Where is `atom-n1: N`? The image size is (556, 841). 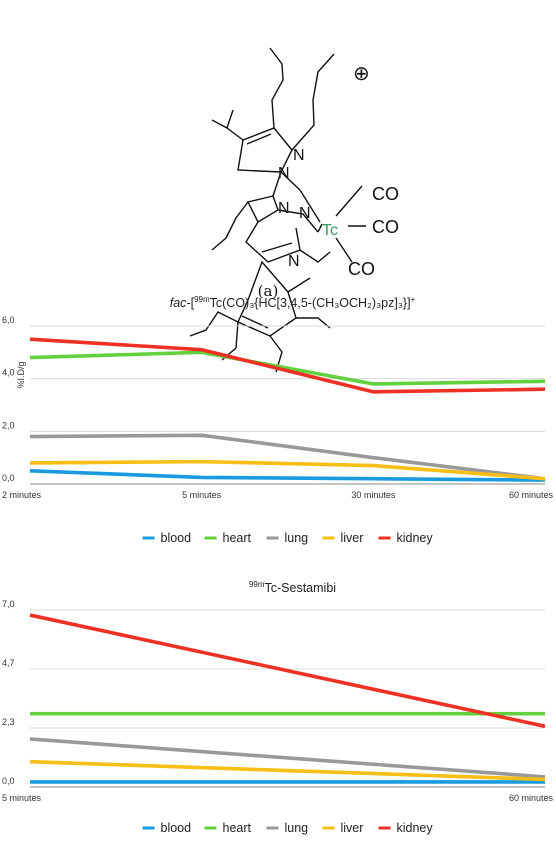
atom-n1: N is located at coordinates (284, 173).